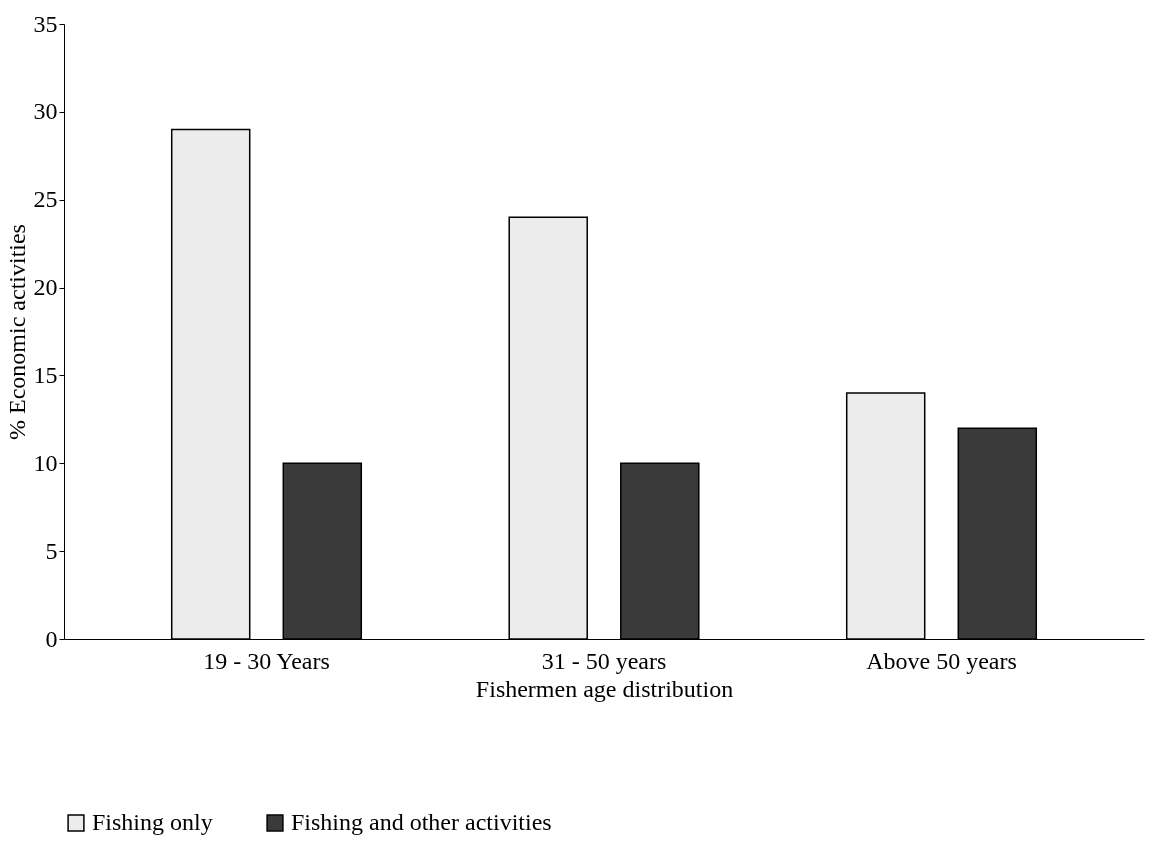  I want to click on y-tick-label: 10, so click(45, 462).